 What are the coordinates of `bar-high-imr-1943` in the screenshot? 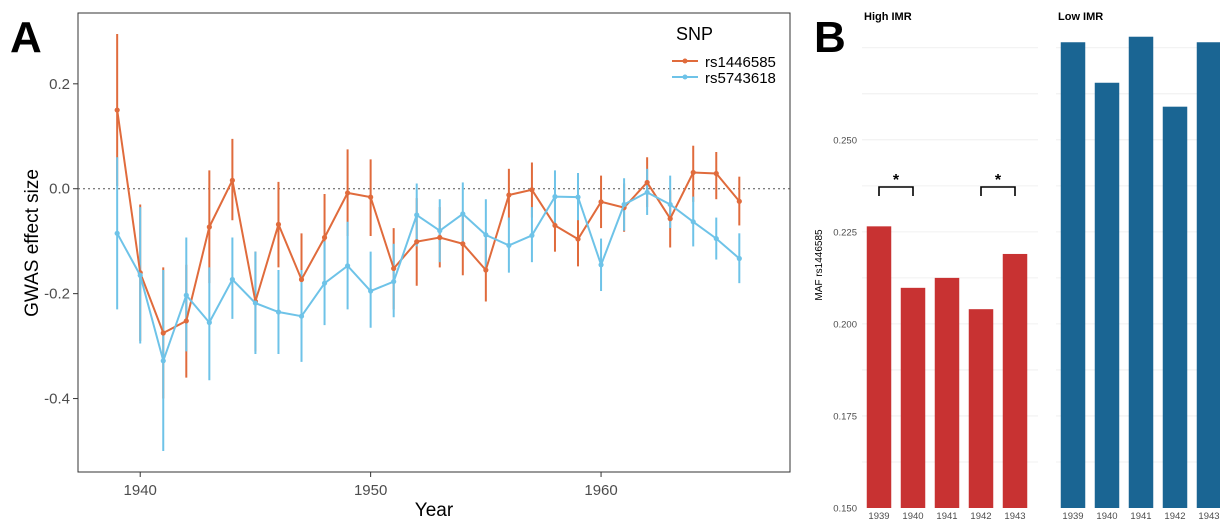 It's located at (1015, 380).